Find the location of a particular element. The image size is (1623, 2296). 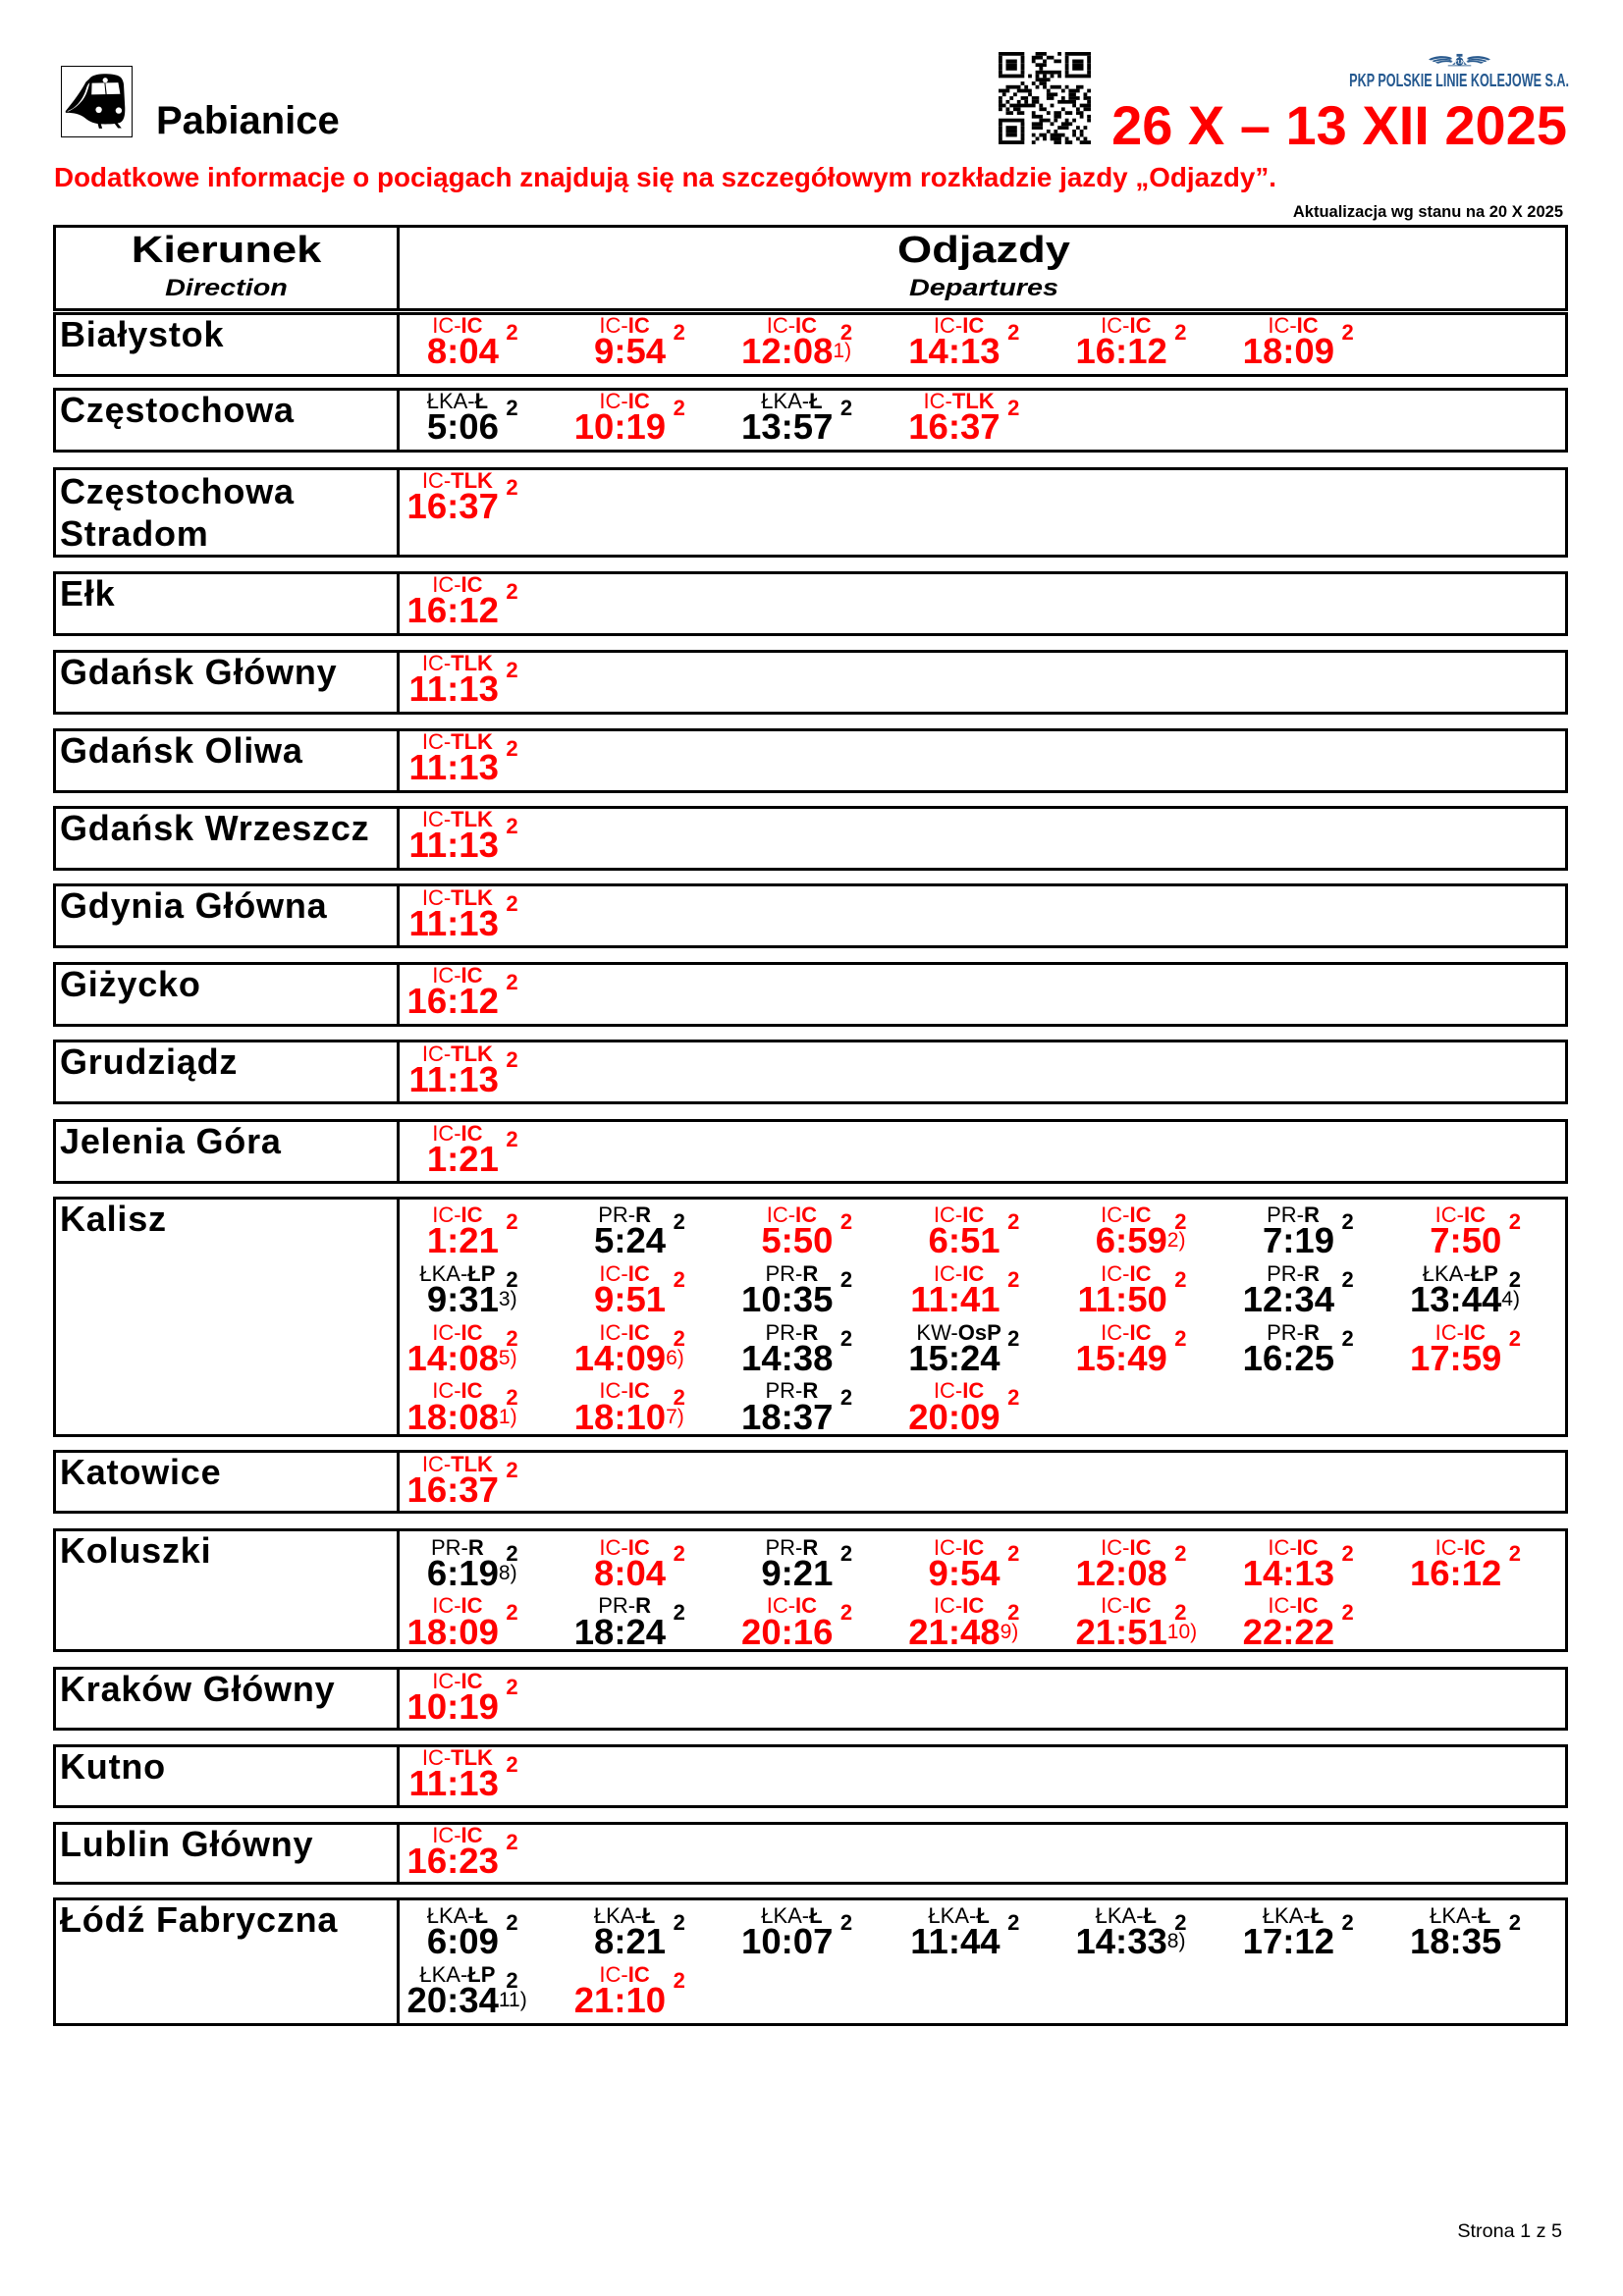

svg-text: PLK is located at coordinates (1459, 63).